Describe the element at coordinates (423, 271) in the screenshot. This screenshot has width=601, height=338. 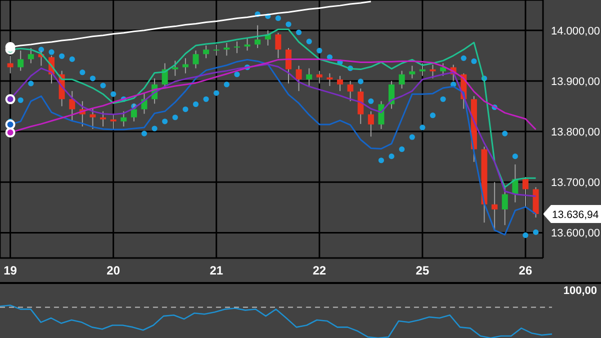
I see `x-tick-label: 25` at that location.